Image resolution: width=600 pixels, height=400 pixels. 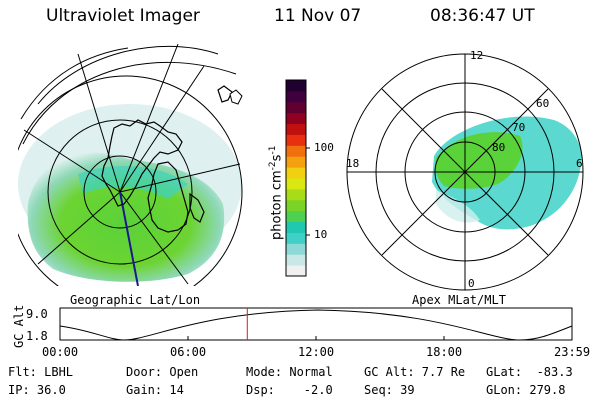 What do you see at coordinates (353, 163) in the screenshot?
I see `mlt-label-18: 18` at bounding box center [353, 163].